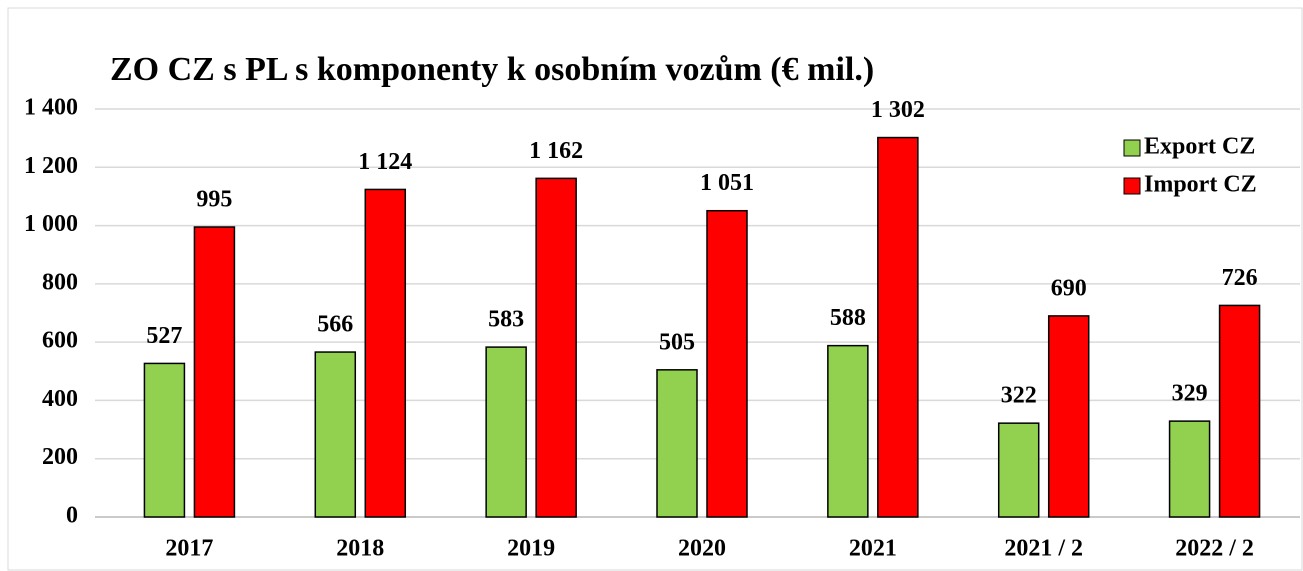  Describe the element at coordinates (385, 162) in the screenshot. I see `value-label: 1 124` at that location.